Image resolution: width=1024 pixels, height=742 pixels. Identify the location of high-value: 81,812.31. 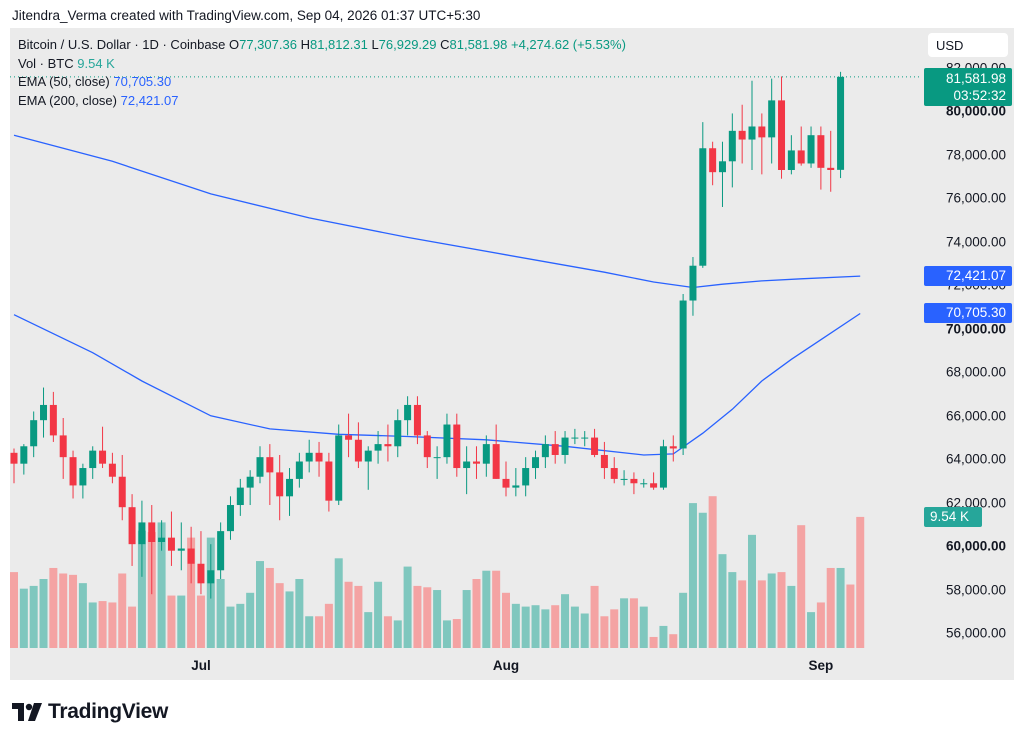
(338, 44).